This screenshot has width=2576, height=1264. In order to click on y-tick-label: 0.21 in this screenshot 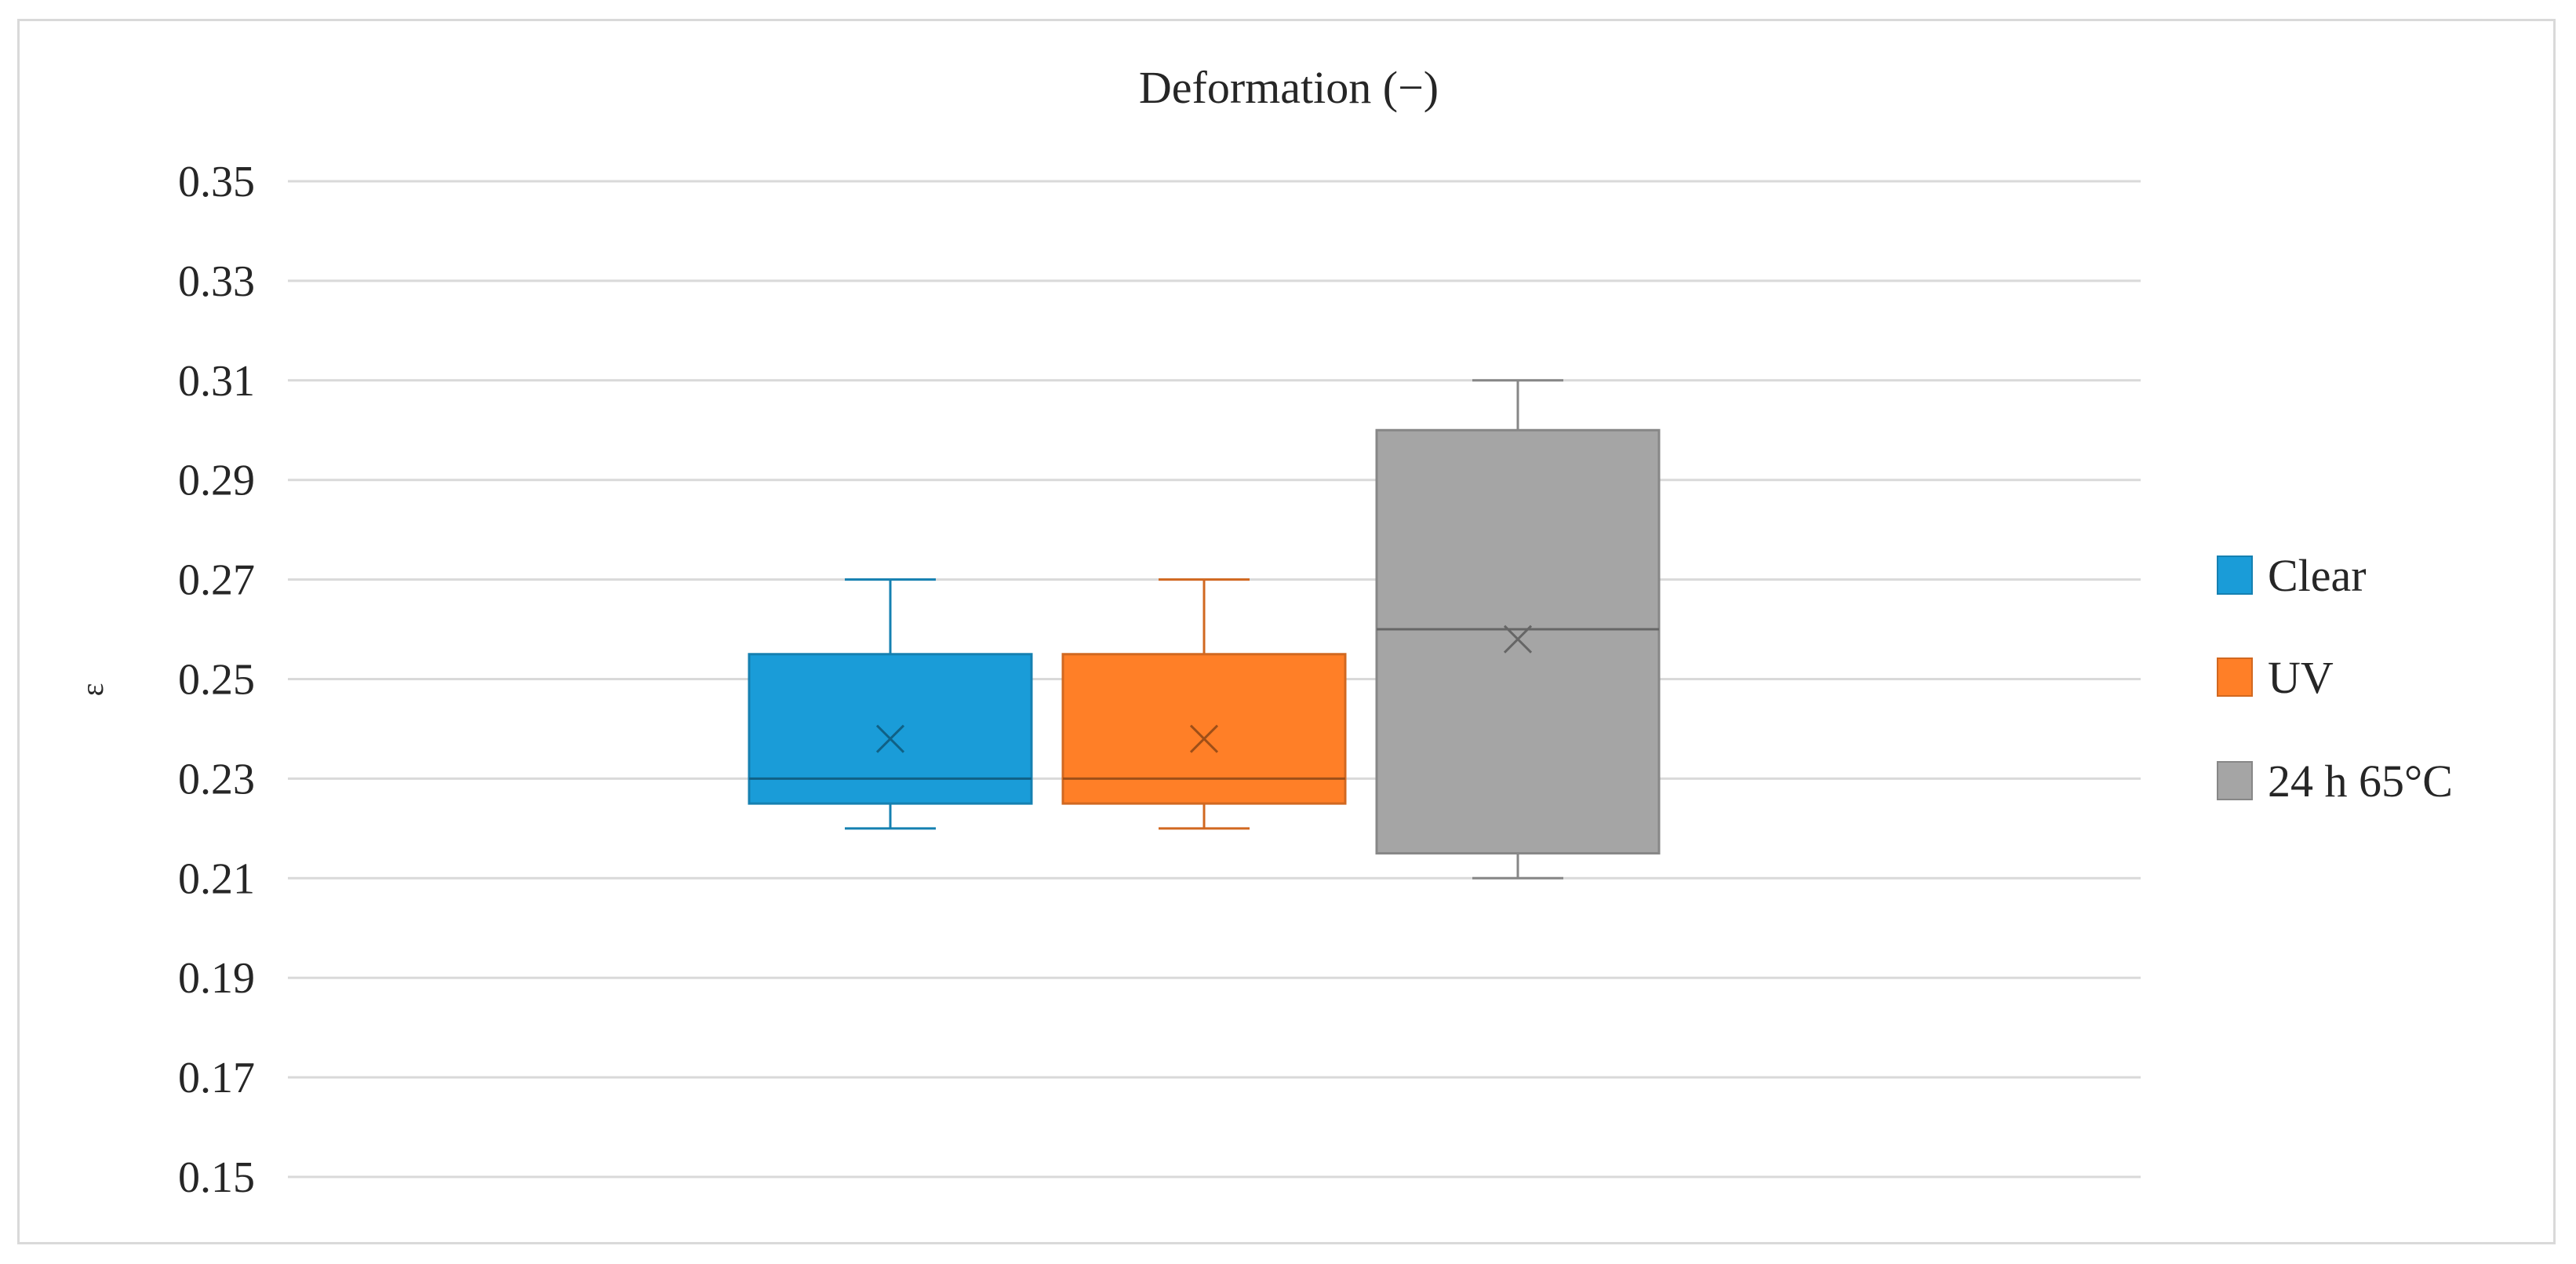, I will do `click(216, 878)`.